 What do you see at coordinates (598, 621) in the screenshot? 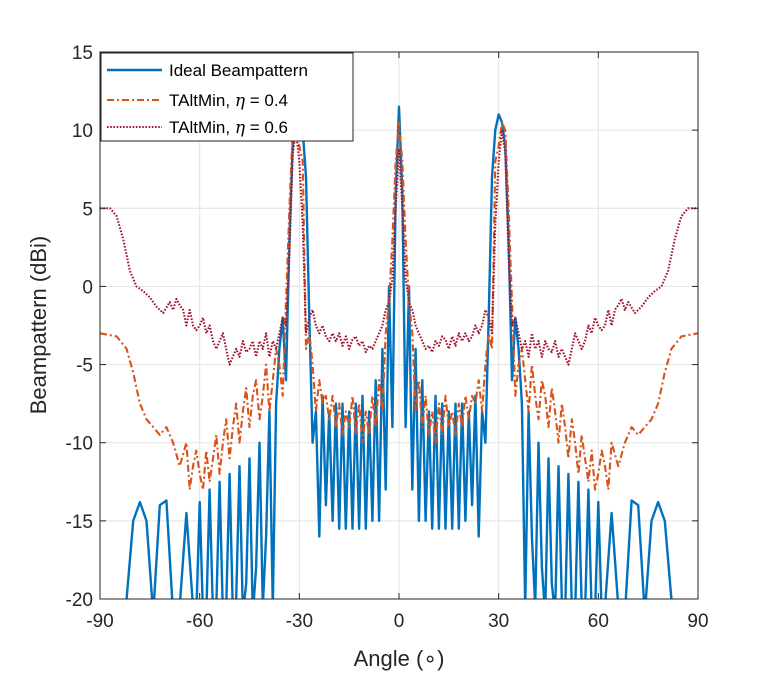
I see `x-tick-label: 60` at bounding box center [598, 621].